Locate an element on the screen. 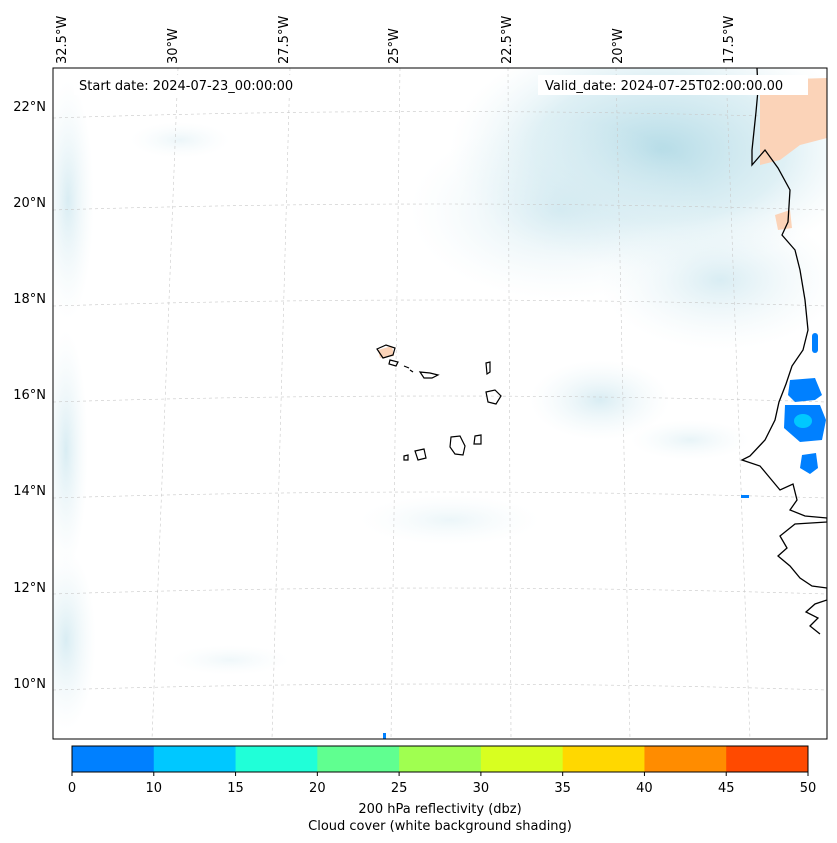 Image resolution: width=837 pixels, height=843 pixels. lon-label: 20°W is located at coordinates (618, 46).